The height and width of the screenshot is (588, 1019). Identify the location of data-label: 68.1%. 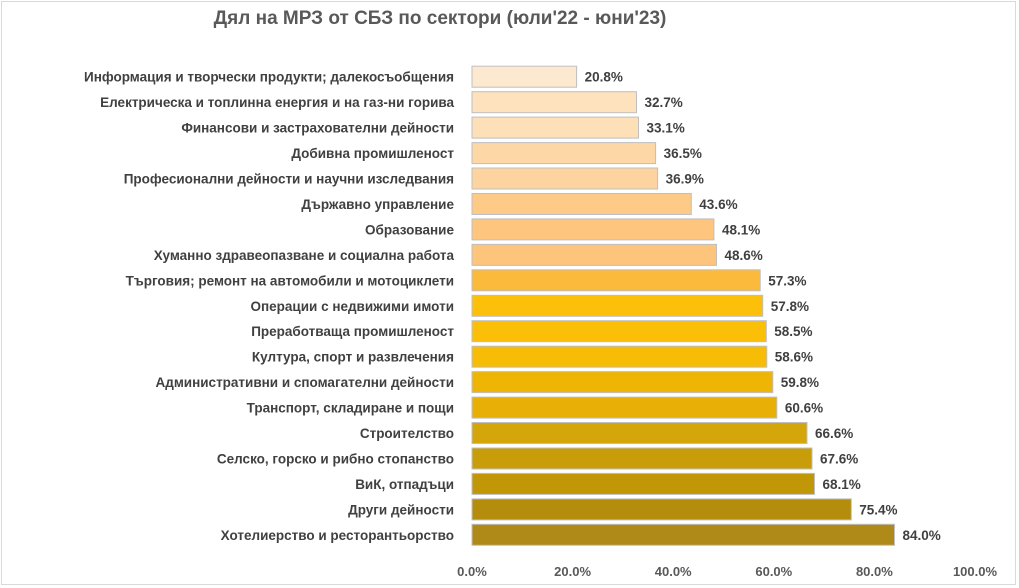
(842, 484).